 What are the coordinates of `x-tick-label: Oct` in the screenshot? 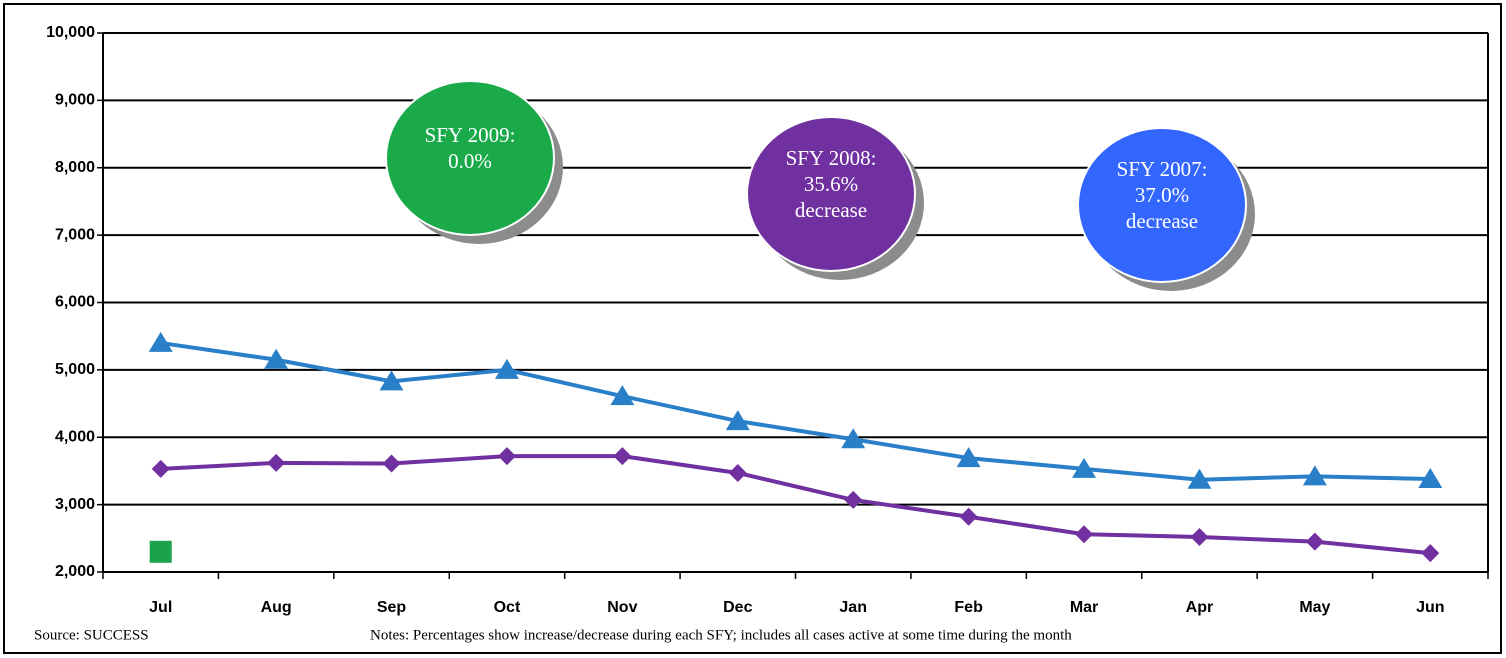 It's located at (507, 607).